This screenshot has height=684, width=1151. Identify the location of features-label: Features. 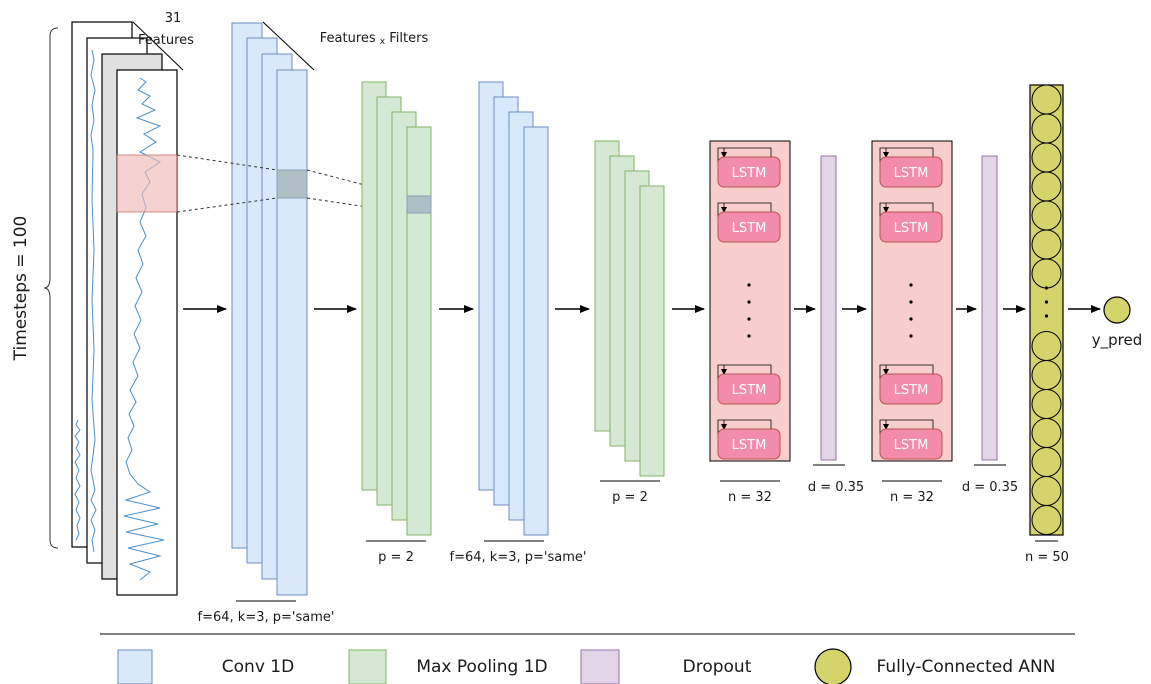
(166, 40).